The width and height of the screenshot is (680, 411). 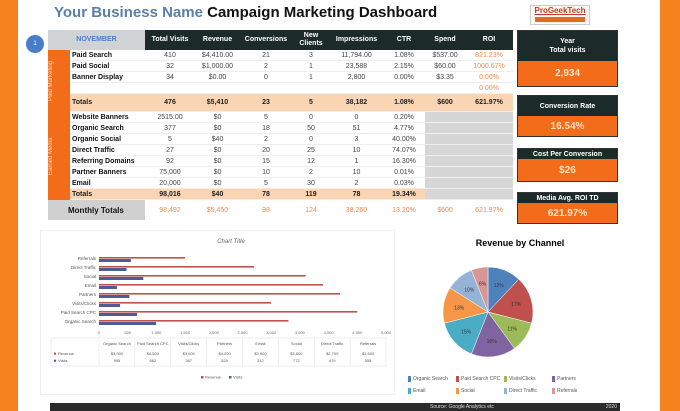 I want to click on table-cell: 1000.67%, so click(x=489, y=66).